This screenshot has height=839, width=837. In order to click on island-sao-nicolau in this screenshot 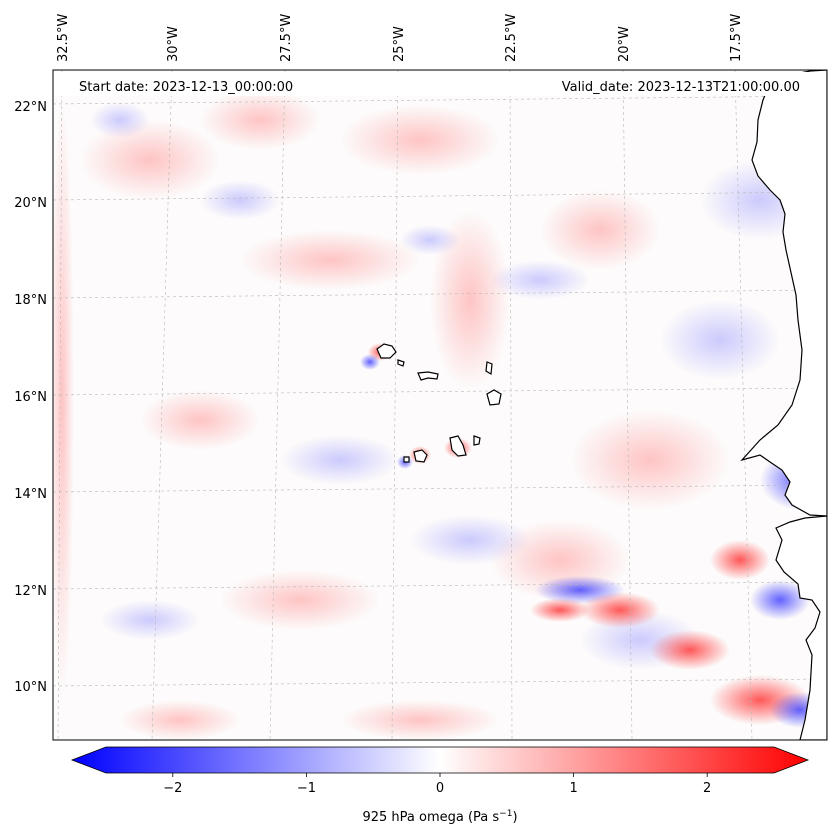, I will do `click(428, 376)`.